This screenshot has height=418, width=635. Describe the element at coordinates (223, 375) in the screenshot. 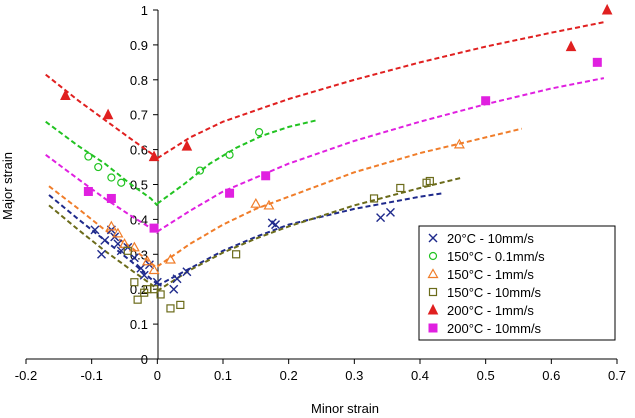

I see `x-tick-label: 0.1` at that location.